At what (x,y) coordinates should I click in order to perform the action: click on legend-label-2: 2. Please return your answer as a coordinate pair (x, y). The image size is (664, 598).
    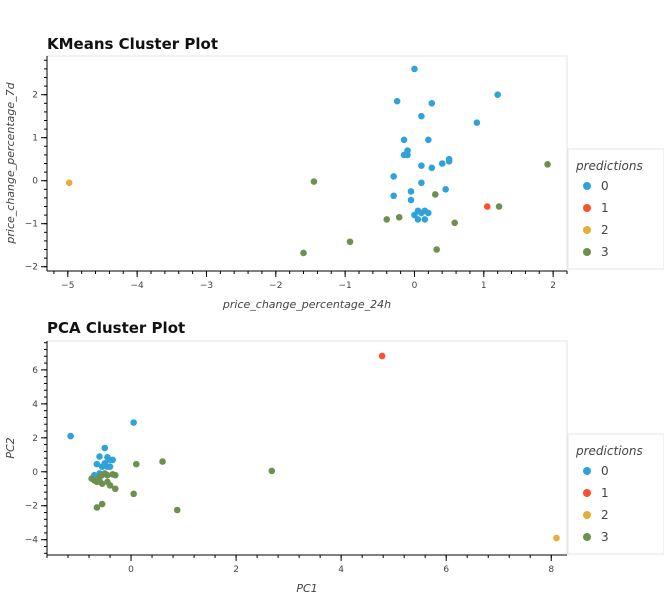
    Looking at the image, I should click on (605, 230).